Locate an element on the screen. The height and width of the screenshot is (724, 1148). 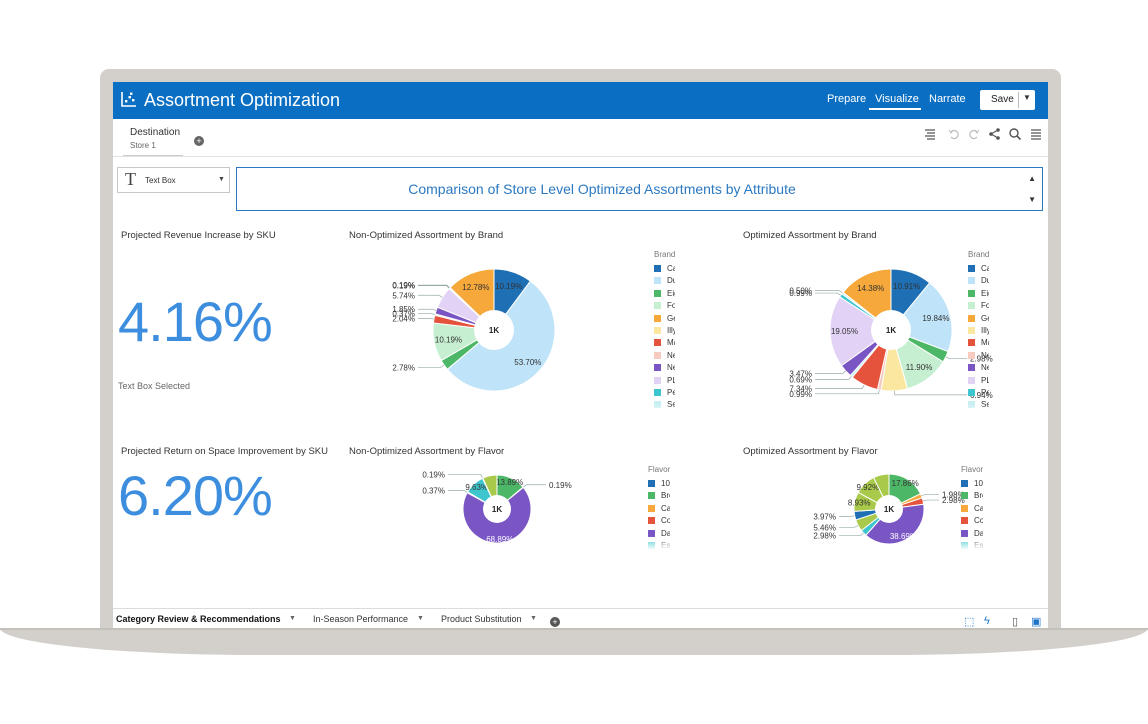
save-dropdown-icon: ▼ is located at coordinates (1027, 97).